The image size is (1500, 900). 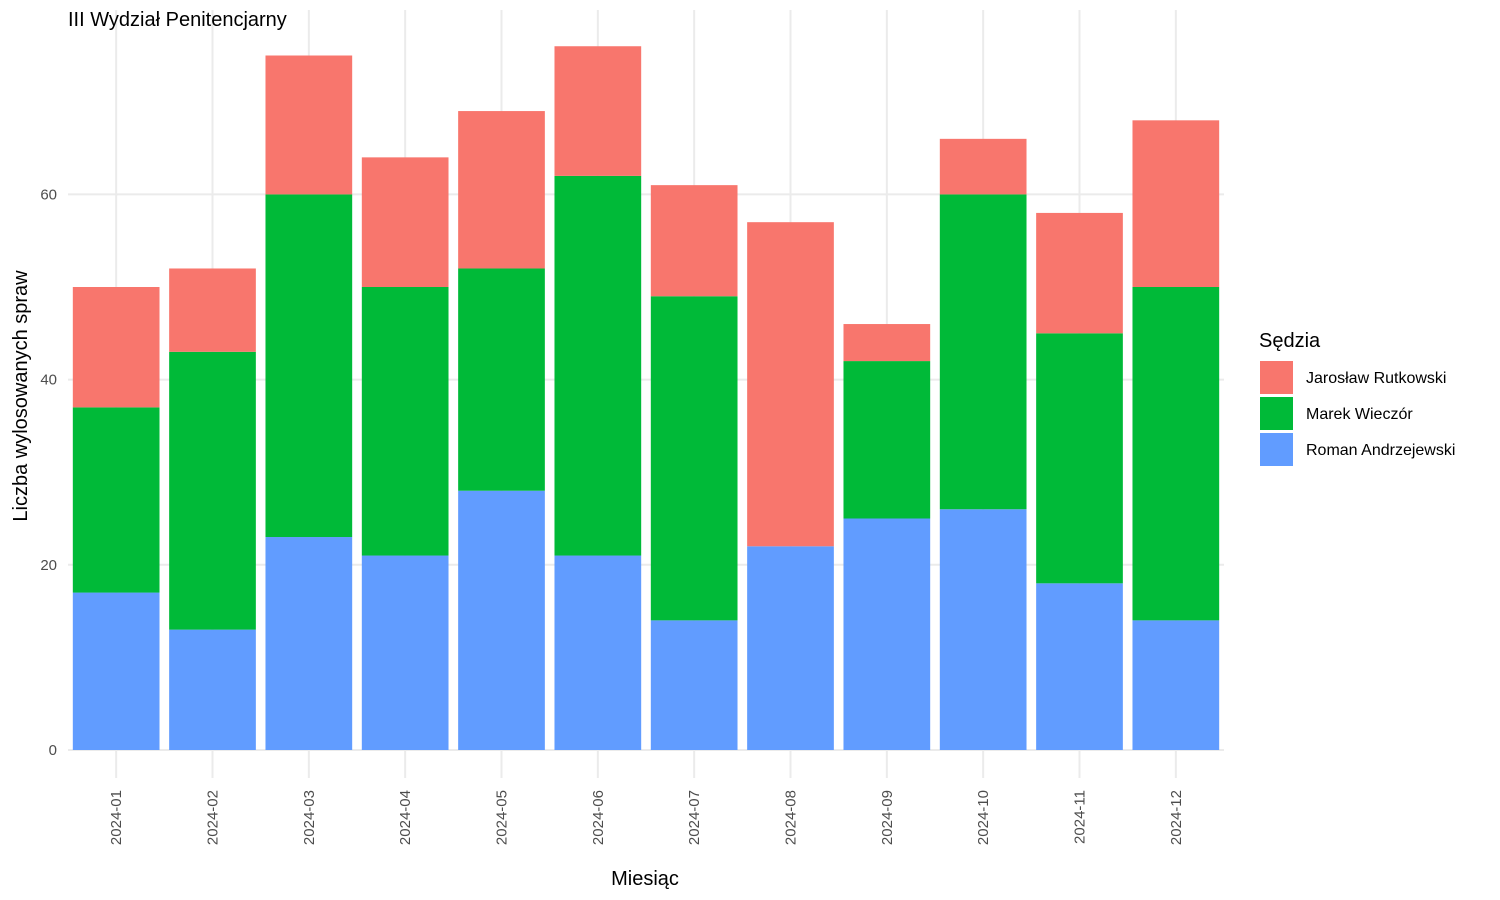 I want to click on x-tick-label: 2024-07, so click(x=694, y=817).